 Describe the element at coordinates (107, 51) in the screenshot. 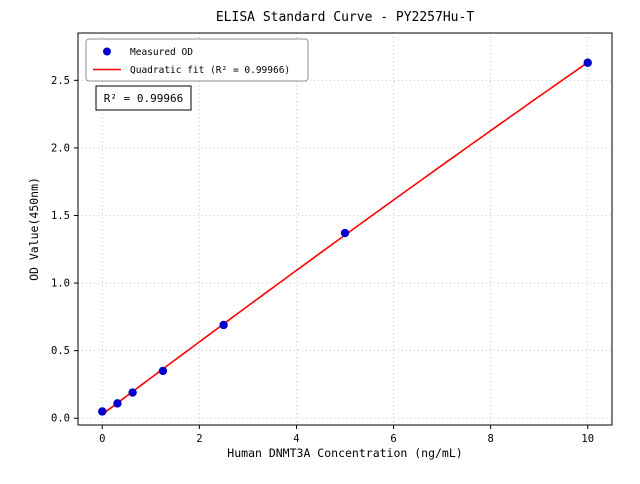

I see `legend-marker-measured-od` at that location.